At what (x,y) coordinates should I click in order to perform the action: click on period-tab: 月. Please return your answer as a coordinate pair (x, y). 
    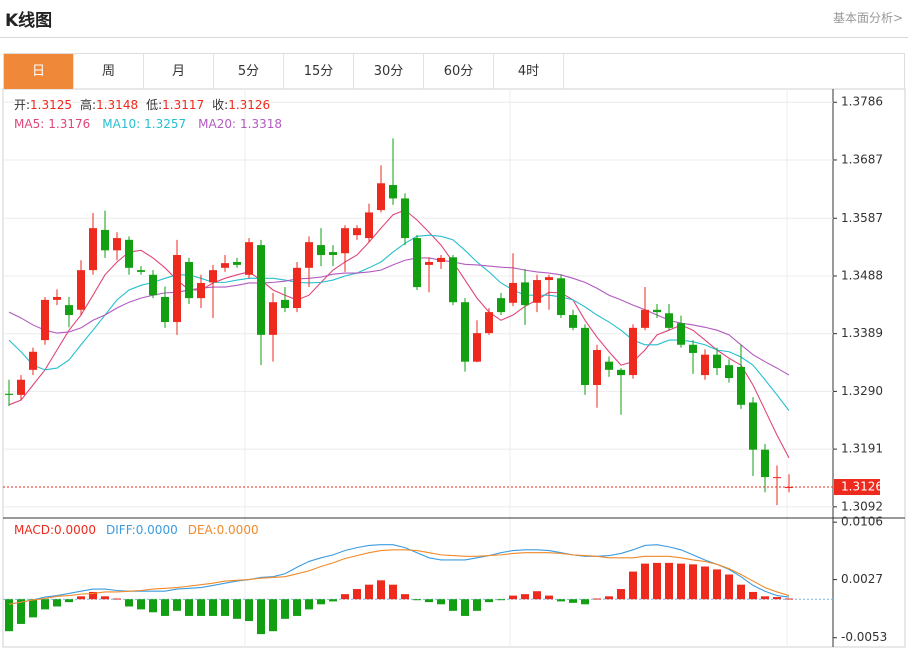
    Looking at the image, I should click on (179, 71).